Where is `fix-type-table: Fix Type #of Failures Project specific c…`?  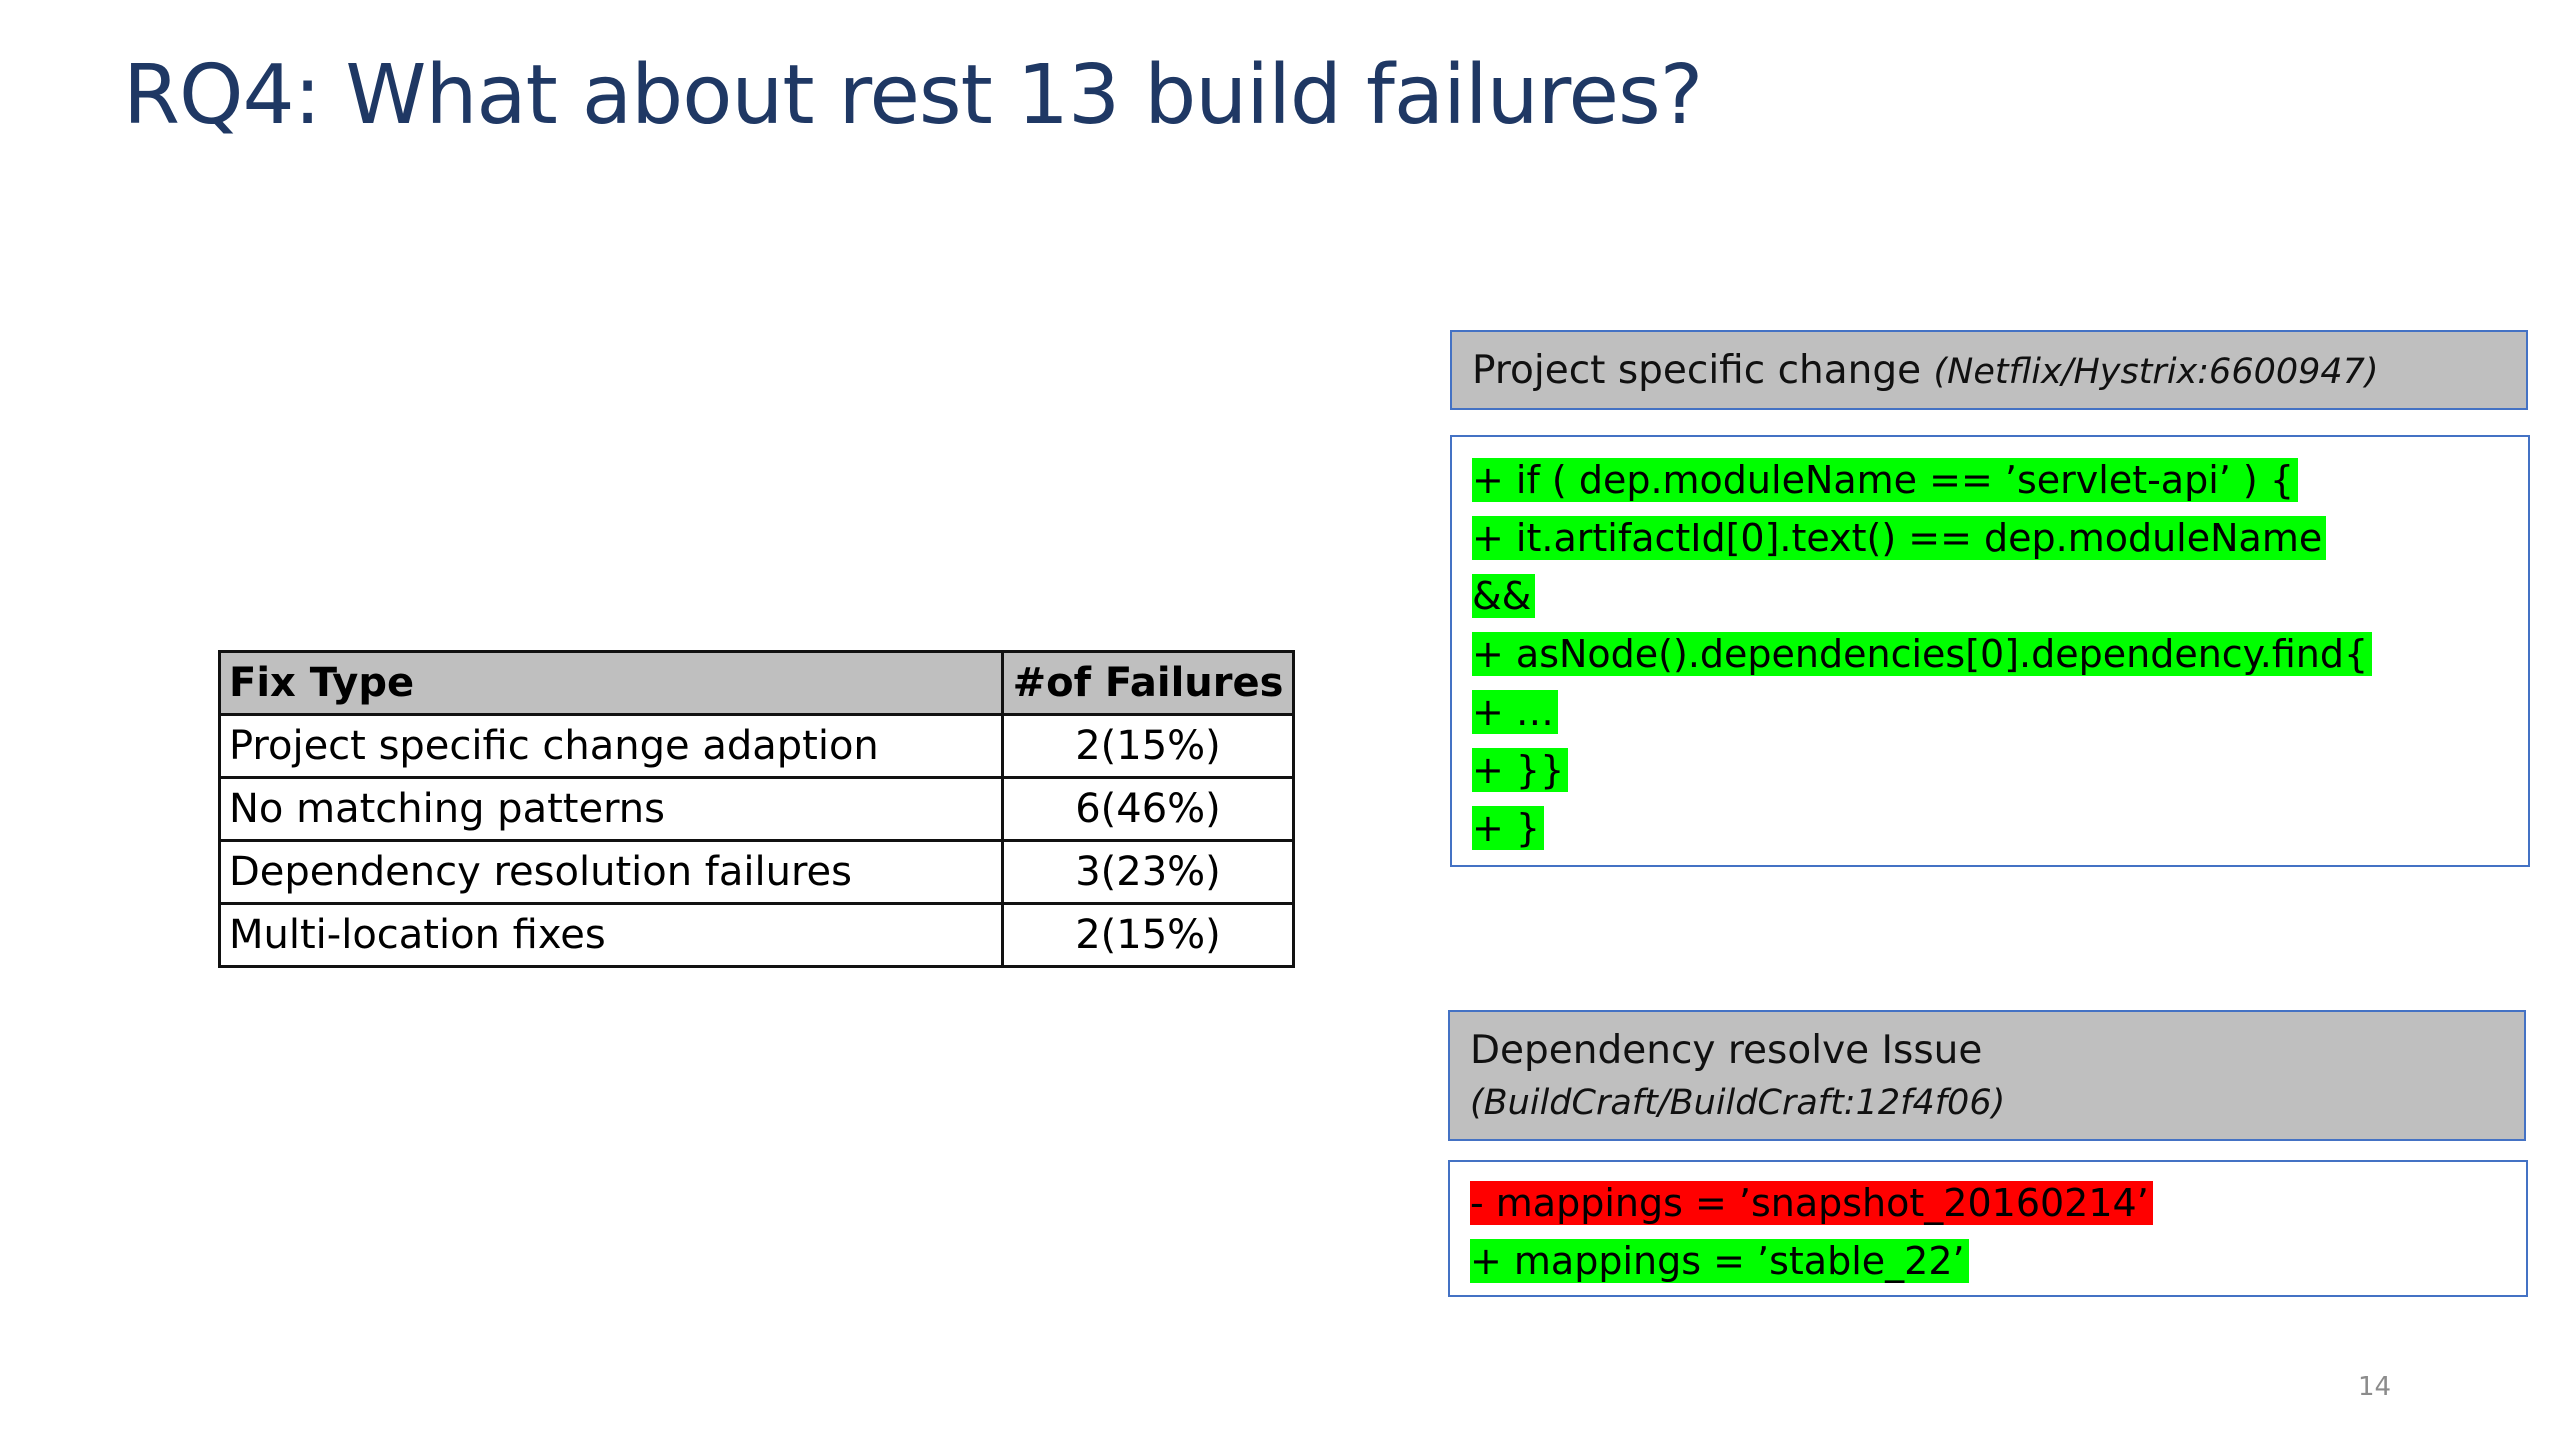 fix-type-table: Fix Type #of Failures Project specific c… is located at coordinates (756, 809).